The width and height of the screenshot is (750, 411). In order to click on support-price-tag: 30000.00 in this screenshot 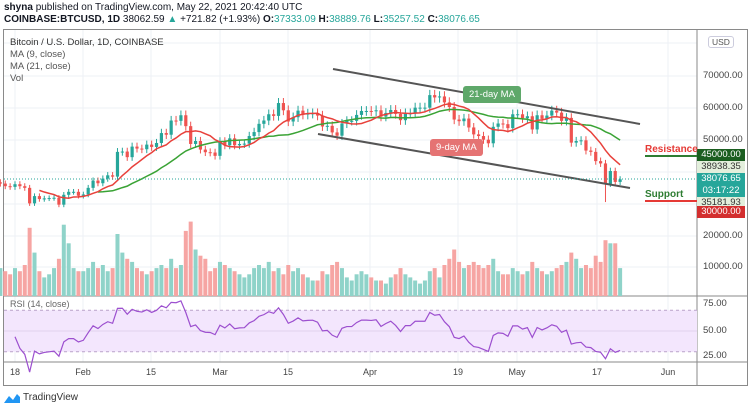, I will do `click(721, 212)`.